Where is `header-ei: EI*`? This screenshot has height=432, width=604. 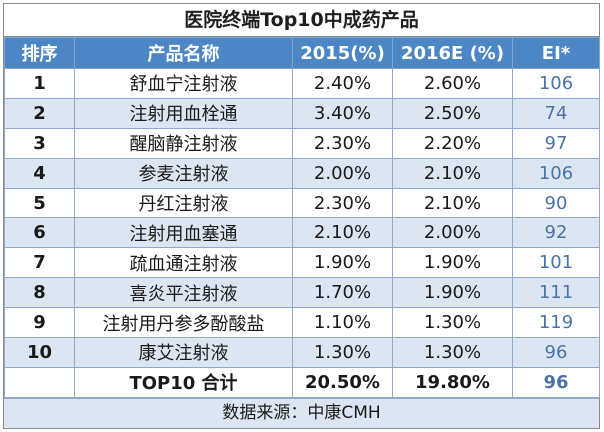
header-ei: EI* is located at coordinates (556, 53).